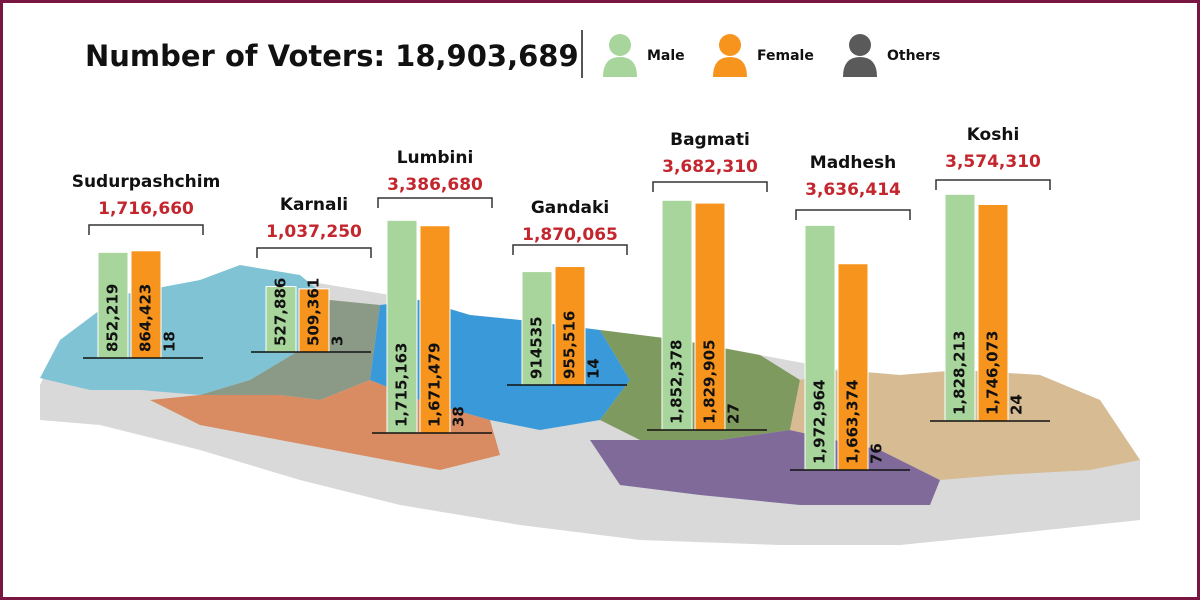 The width and height of the screenshot is (1200, 600). I want to click on province-name: Gandaki, so click(570, 208).